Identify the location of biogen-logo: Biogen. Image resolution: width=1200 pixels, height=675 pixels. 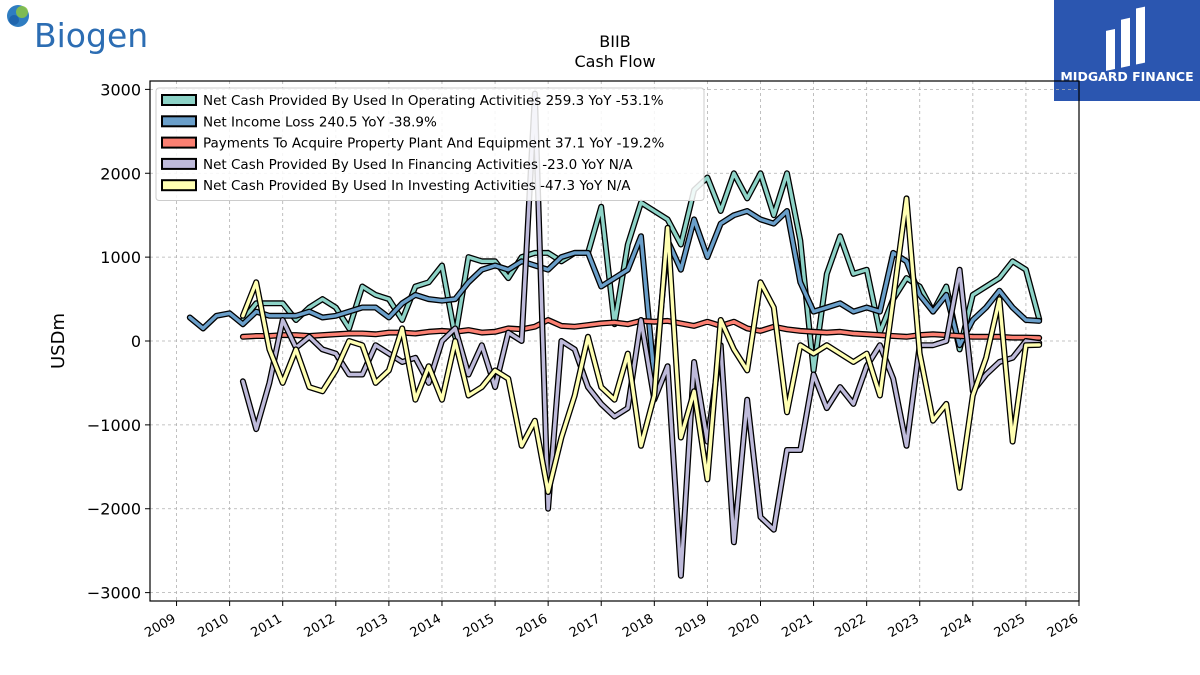
(77, 30).